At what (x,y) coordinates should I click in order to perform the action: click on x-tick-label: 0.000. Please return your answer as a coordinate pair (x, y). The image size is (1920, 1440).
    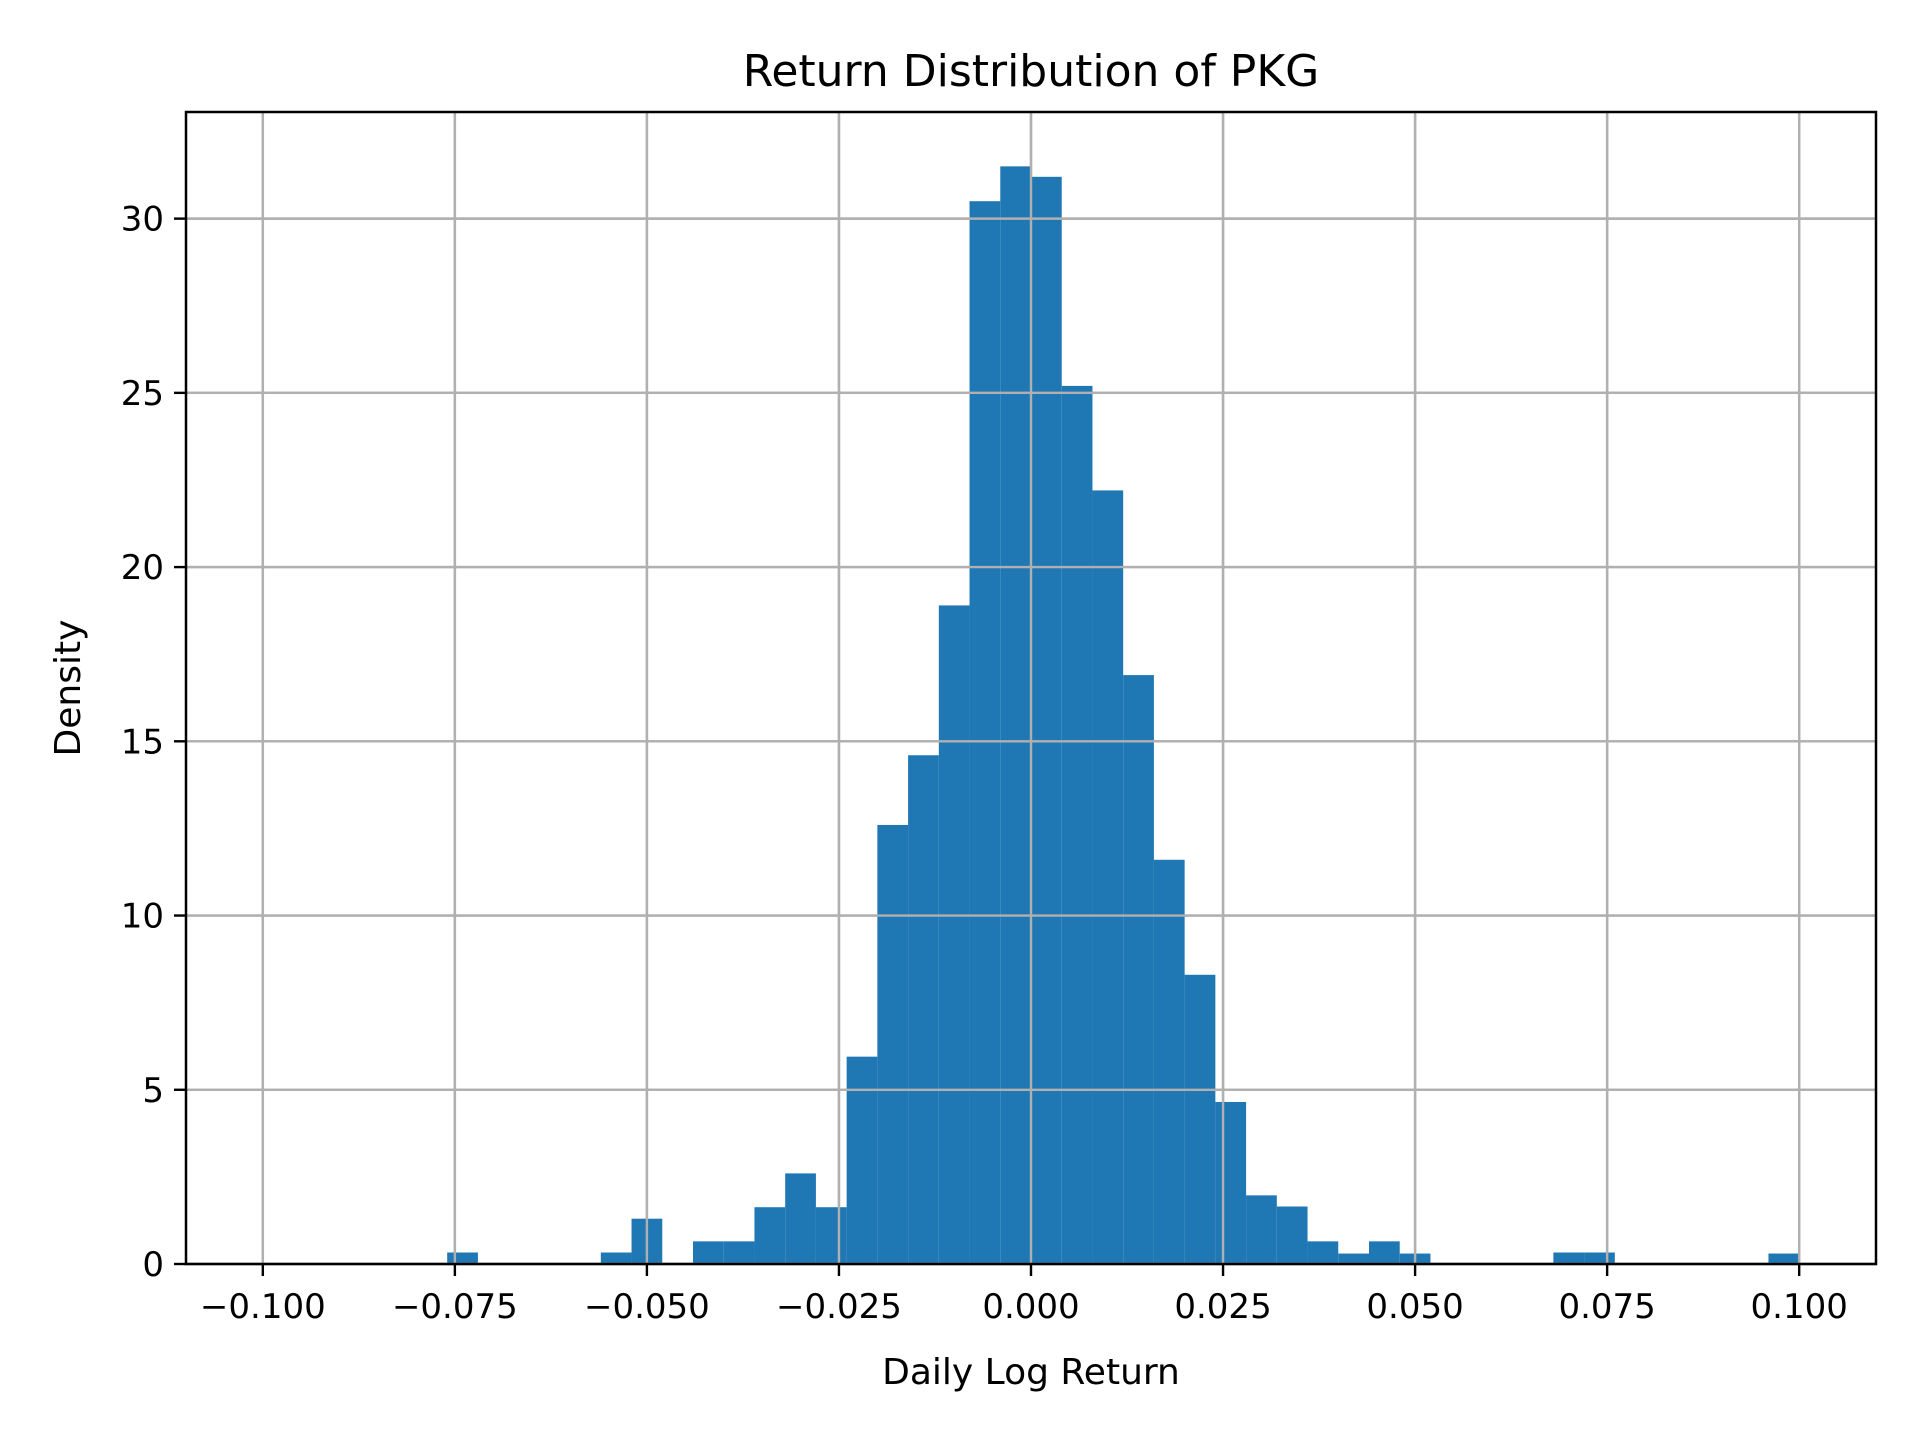
    Looking at the image, I should click on (1030, 1307).